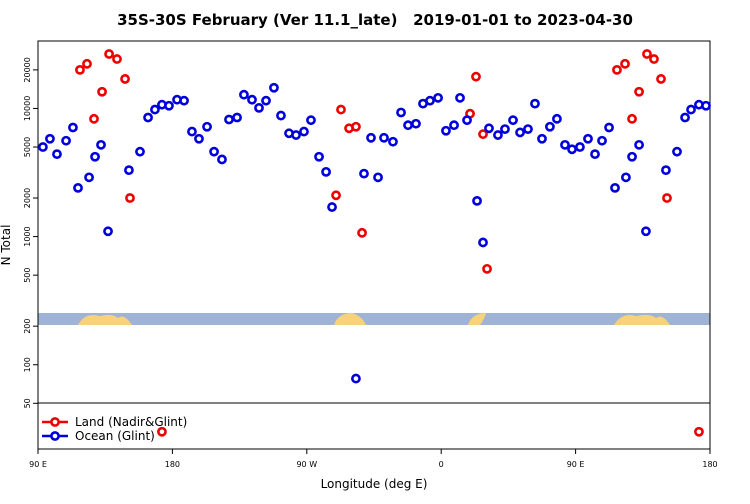  Describe the element at coordinates (27, 364) in the screenshot. I see `y-tick-label: 100` at that location.